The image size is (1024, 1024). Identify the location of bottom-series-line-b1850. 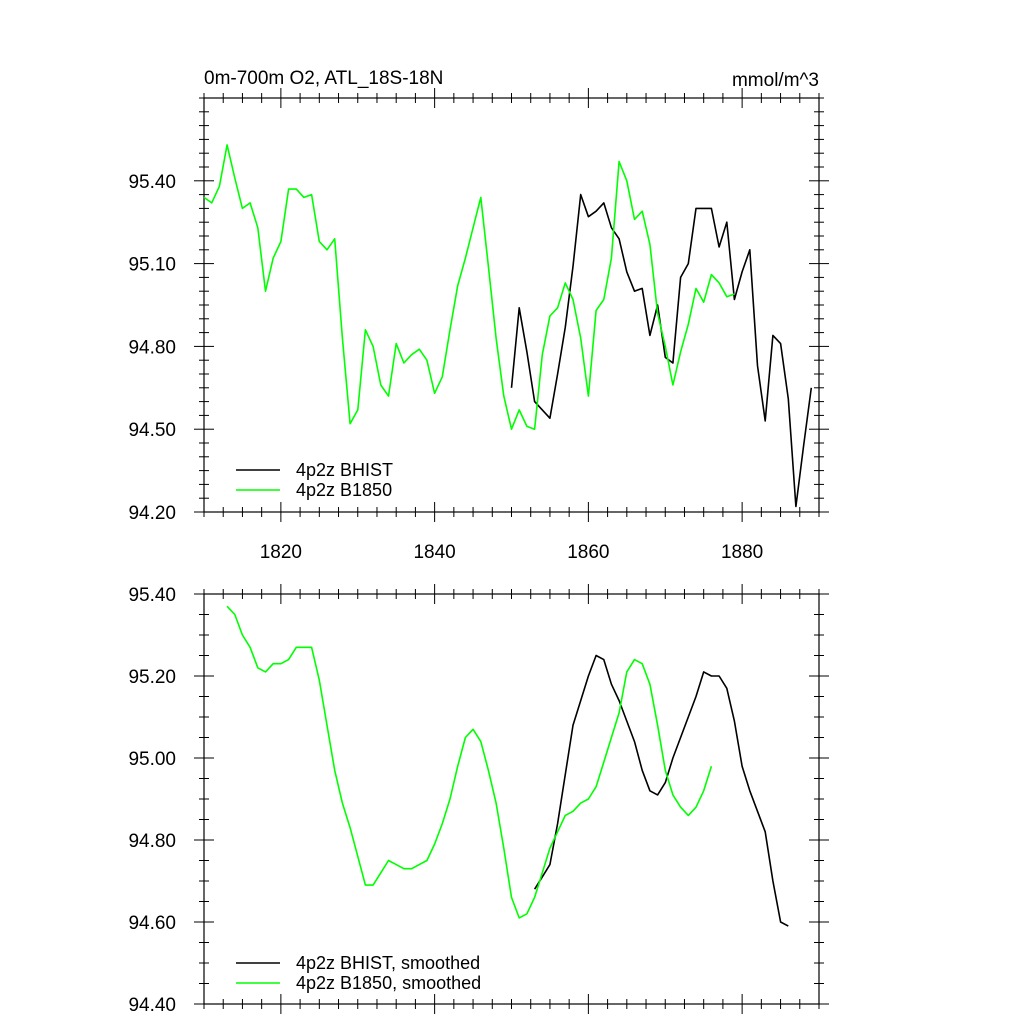
(469, 762).